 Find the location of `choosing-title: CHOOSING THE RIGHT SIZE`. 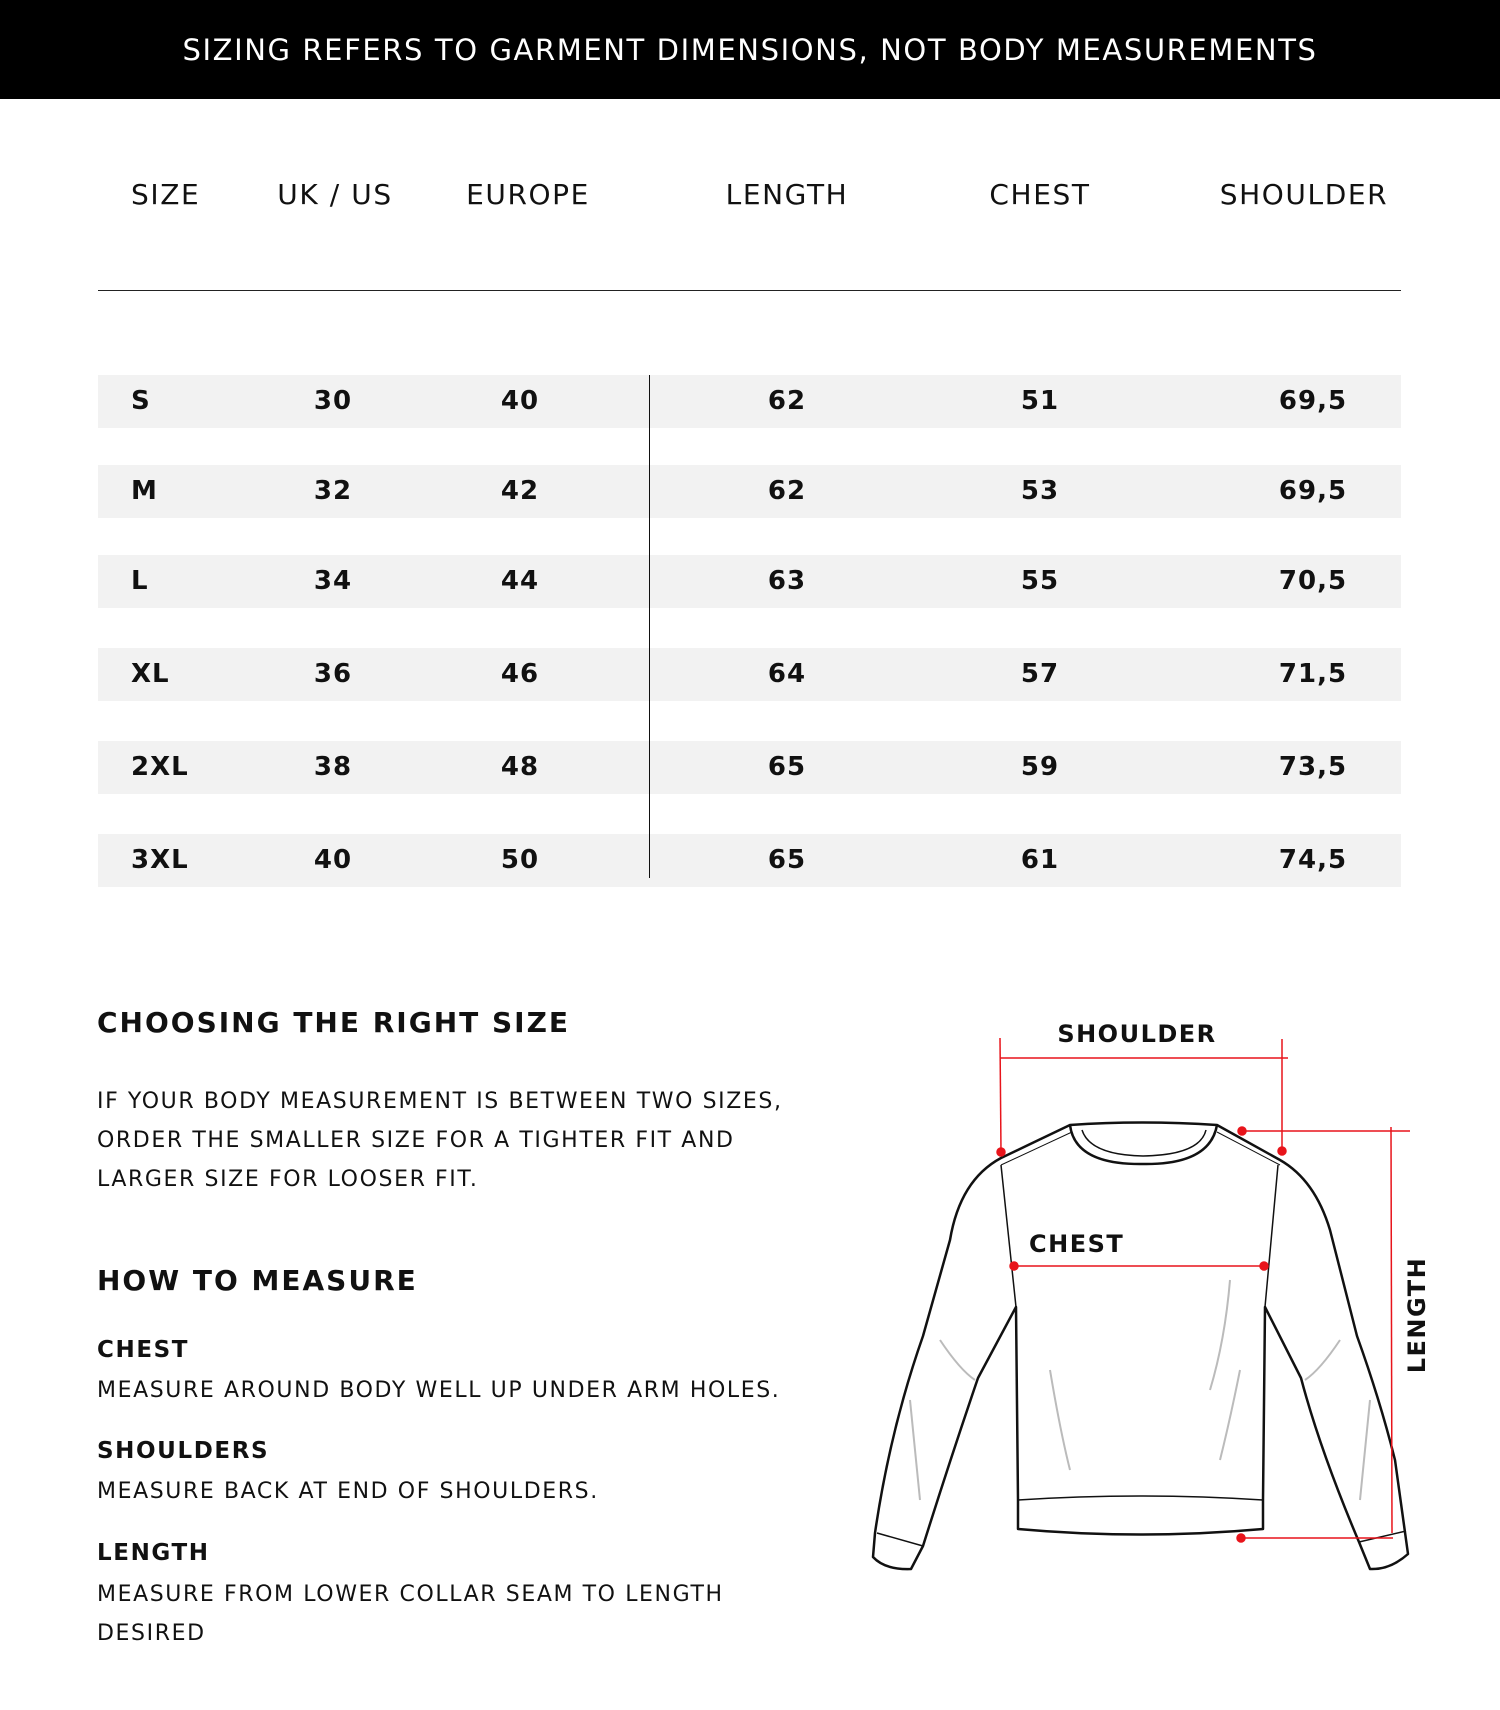

choosing-title: CHOOSING THE RIGHT SIZE is located at coordinates (333, 1022).